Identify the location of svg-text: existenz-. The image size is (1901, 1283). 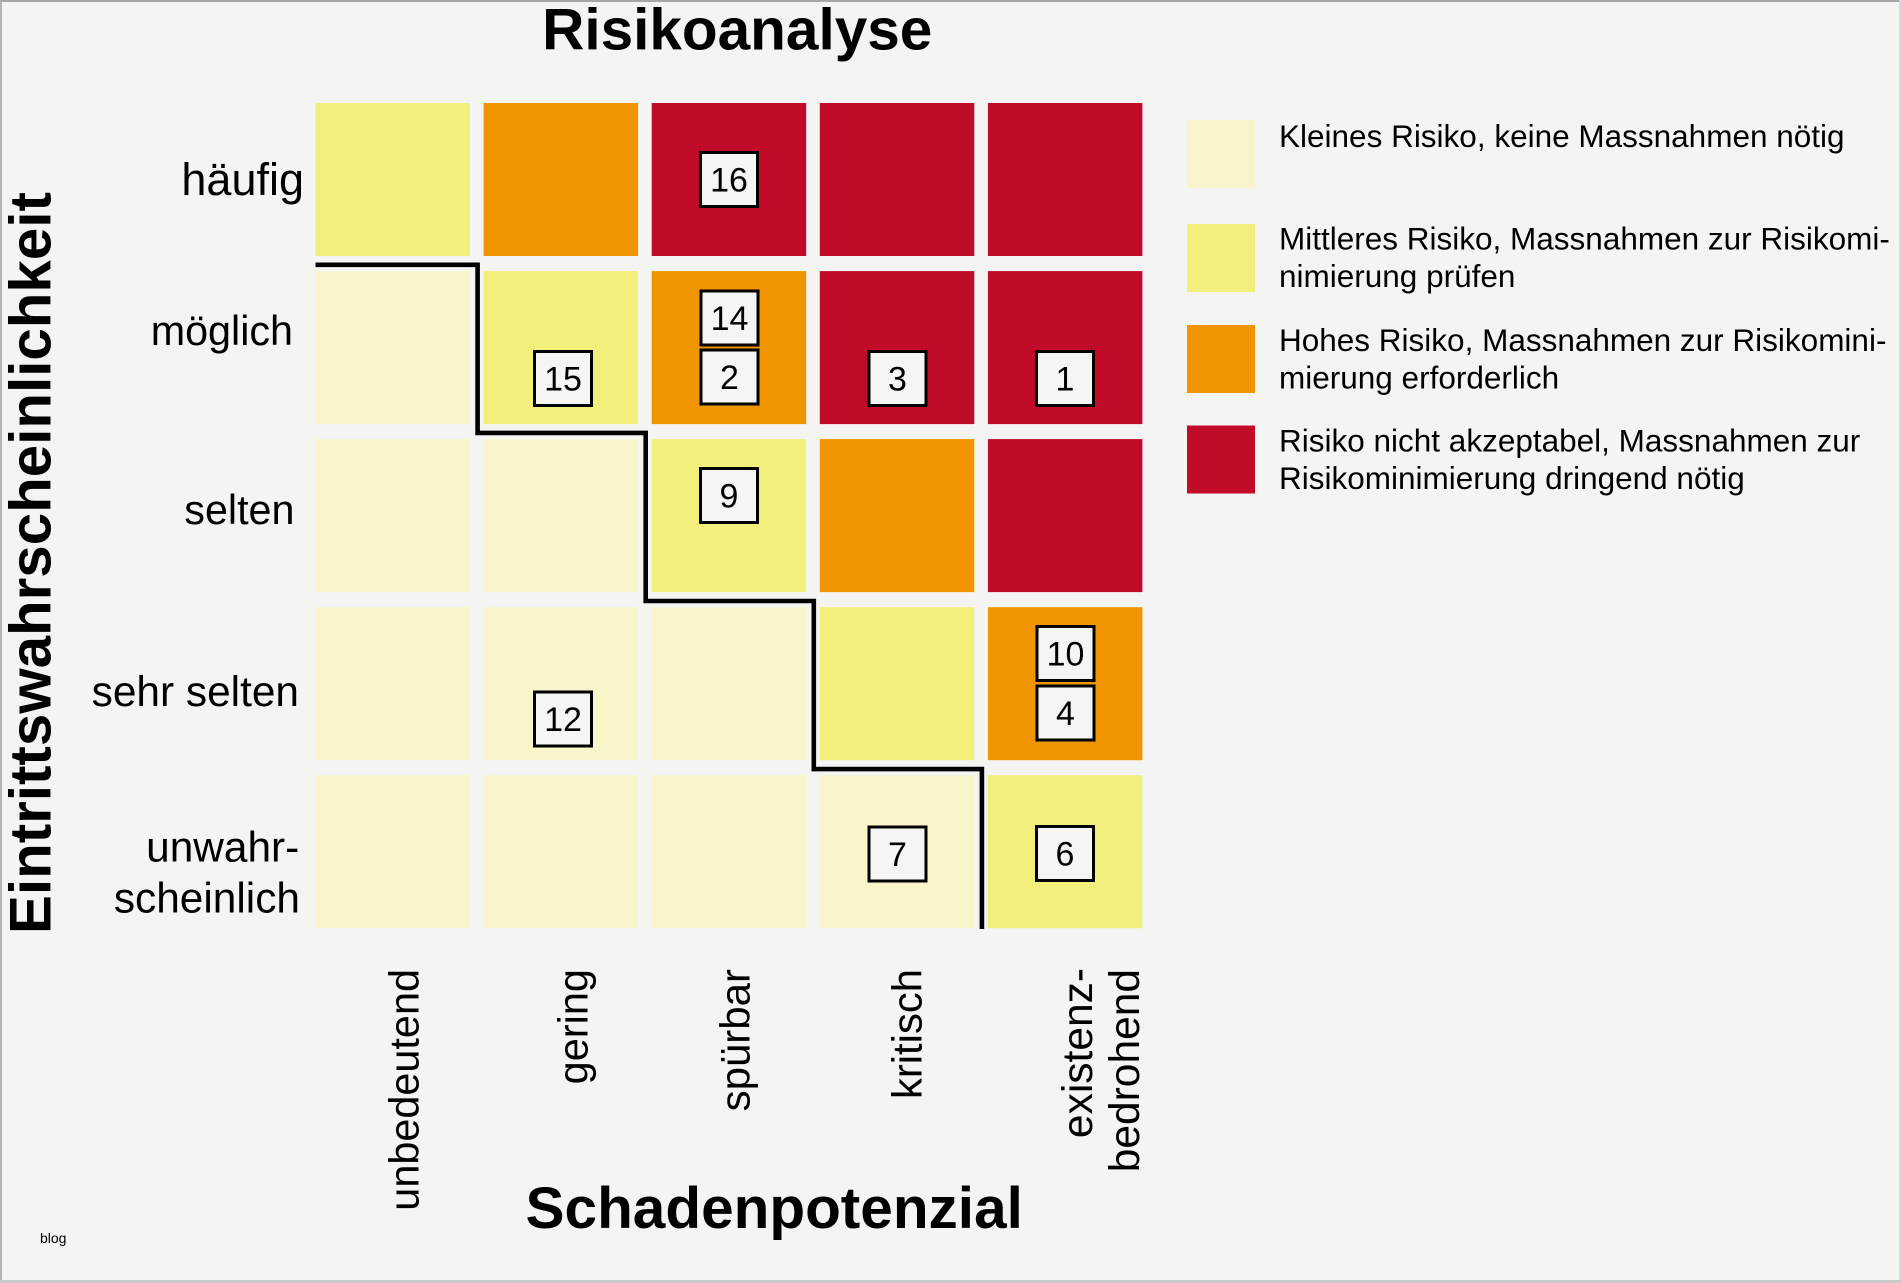
(1078, 1053).